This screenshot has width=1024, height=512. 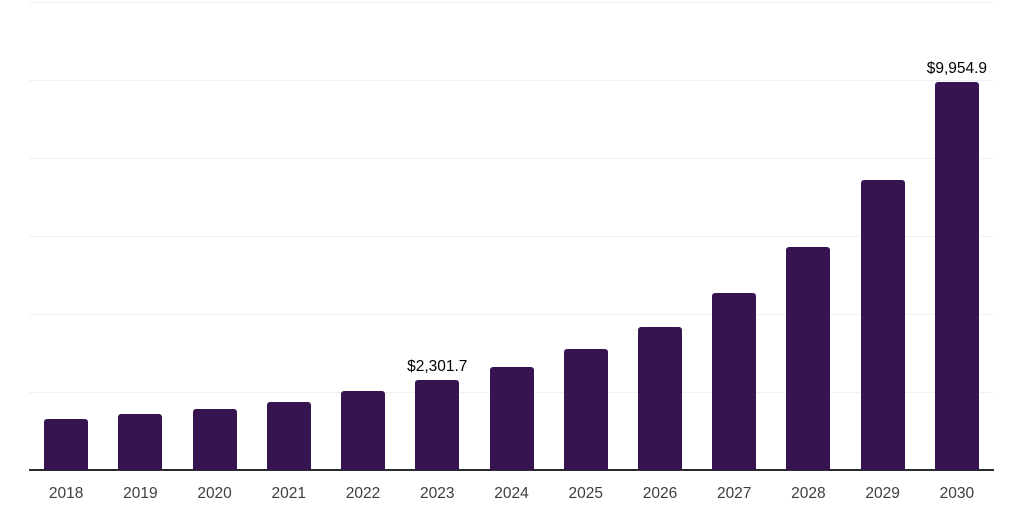 I want to click on bar-2024, so click(x=511, y=418).